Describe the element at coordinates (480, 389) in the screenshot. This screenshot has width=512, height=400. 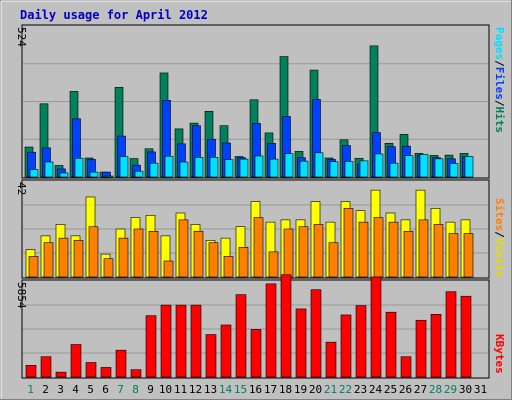
I see `day-label-31: 31` at that location.